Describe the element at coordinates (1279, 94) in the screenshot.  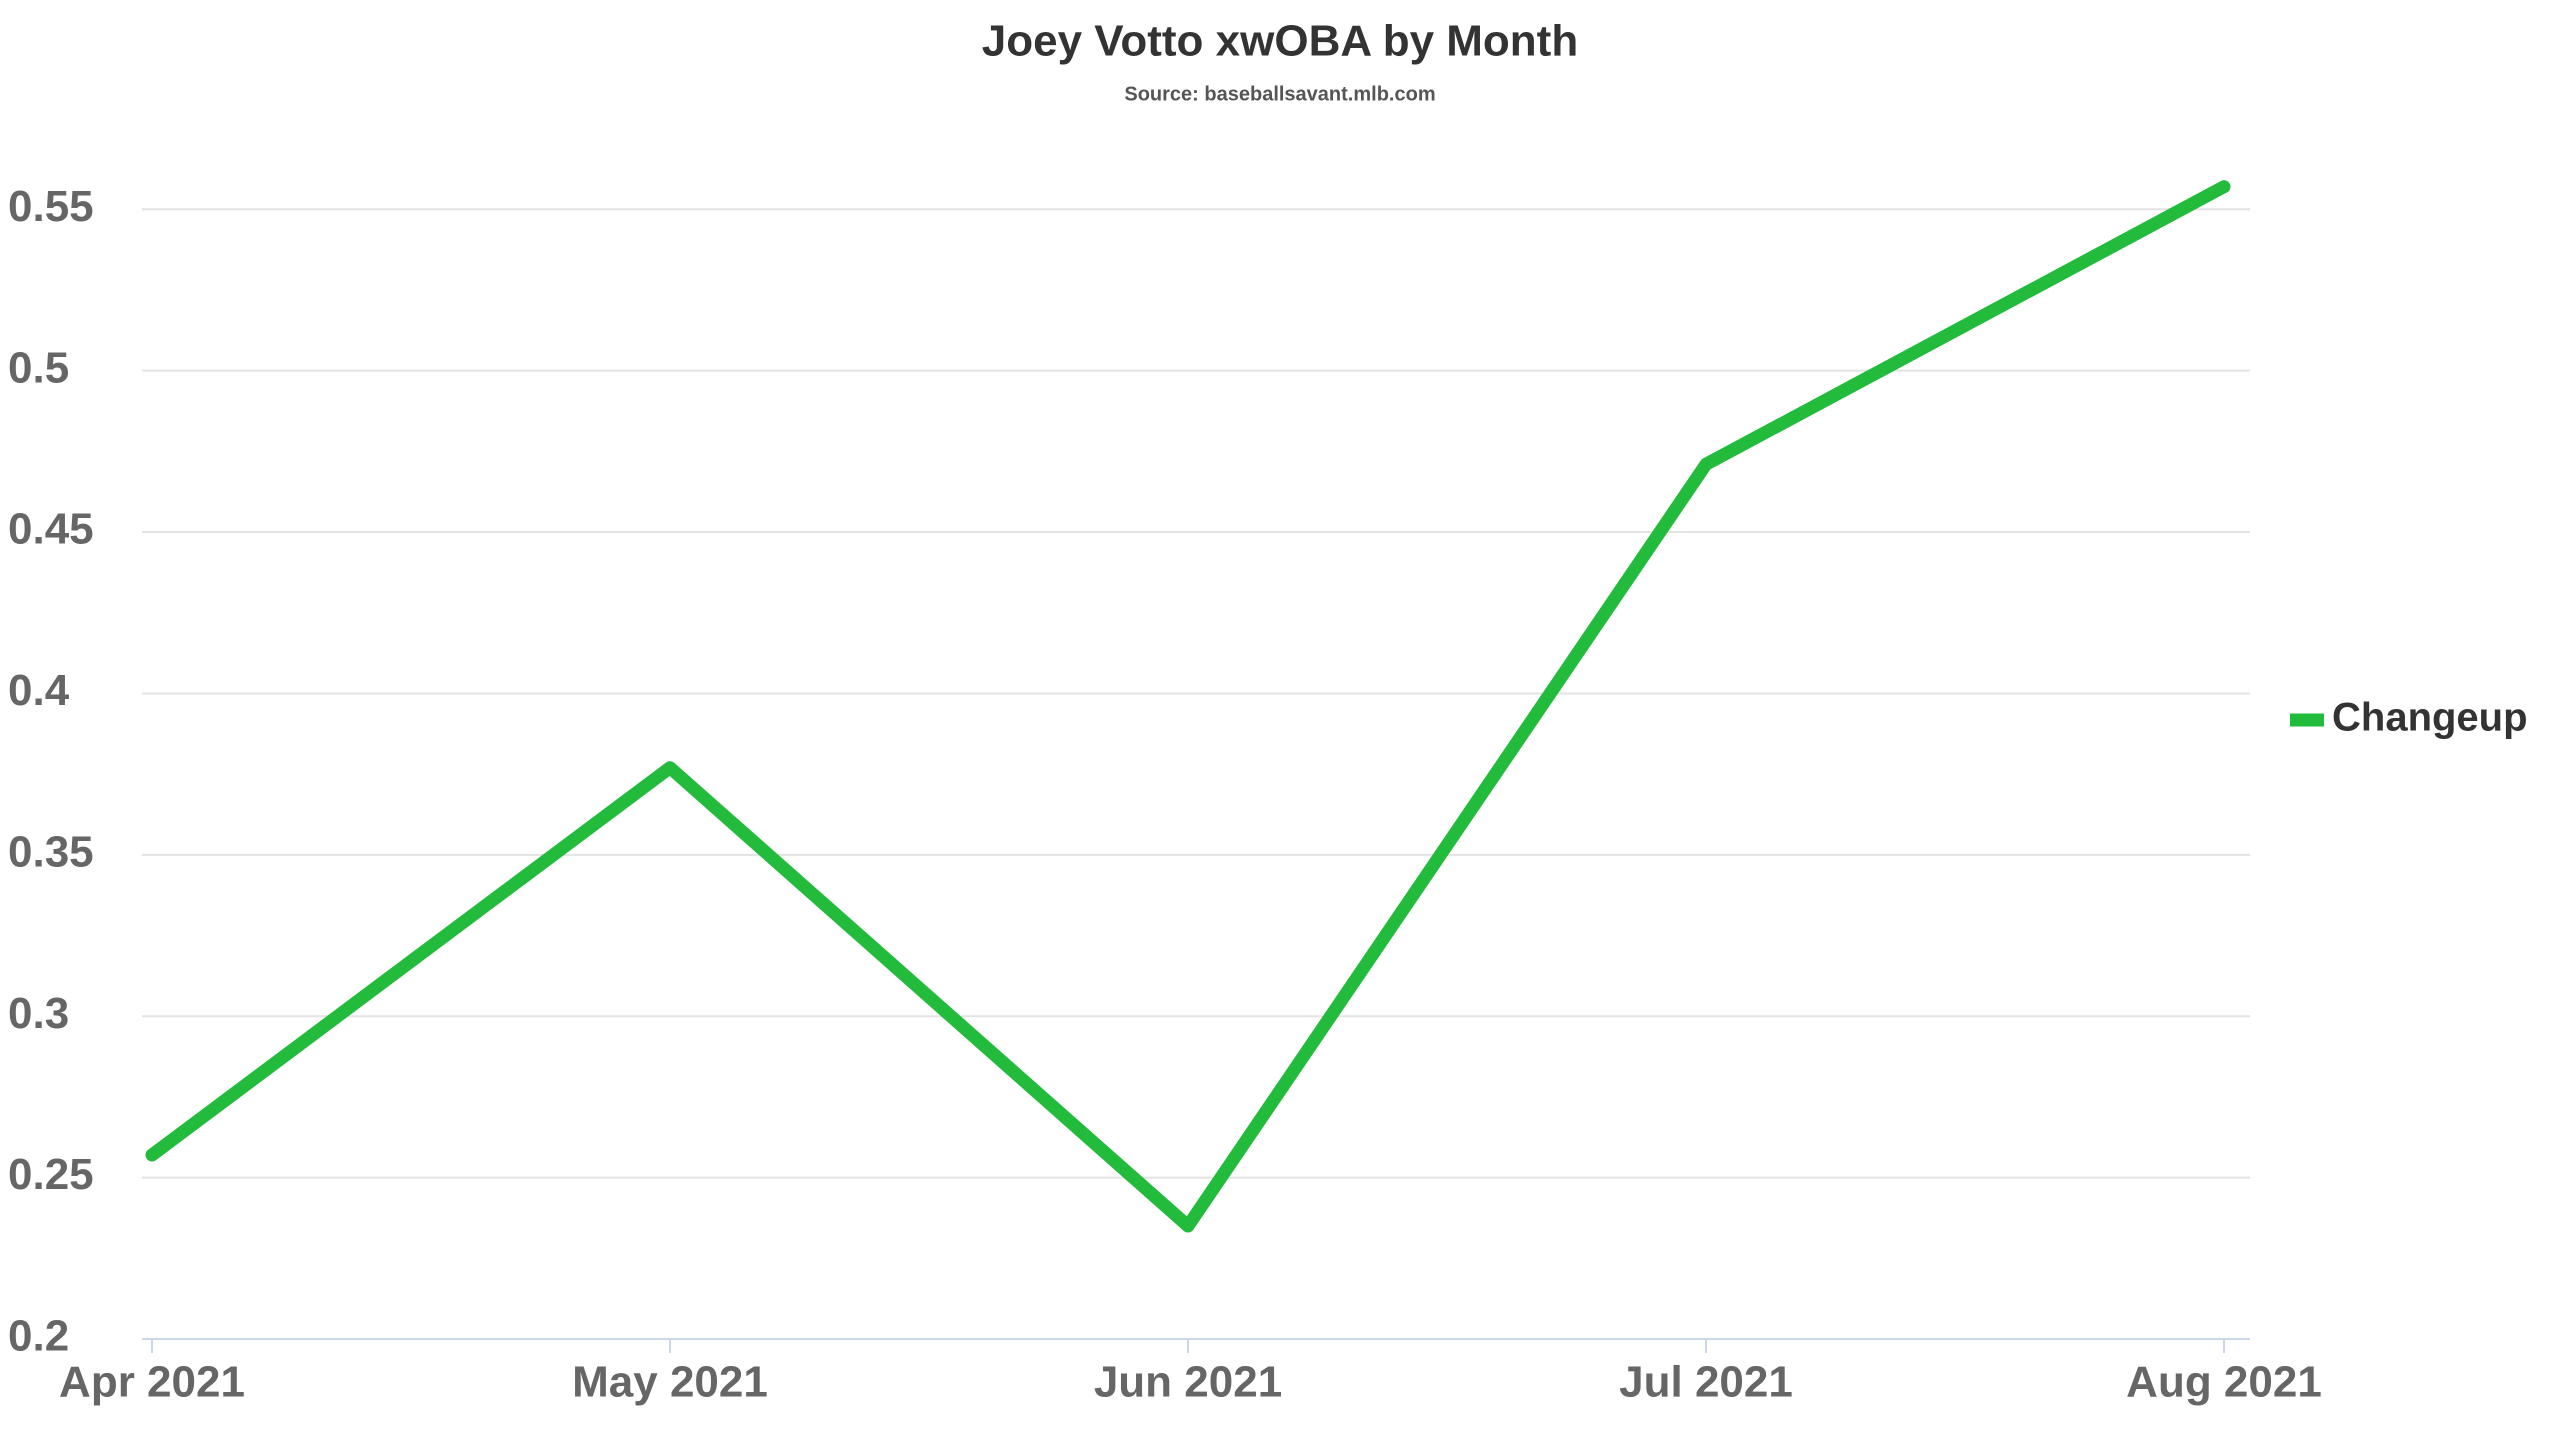
I see `chart-subtitle: Source: baseballsavant.mlb.com` at that location.